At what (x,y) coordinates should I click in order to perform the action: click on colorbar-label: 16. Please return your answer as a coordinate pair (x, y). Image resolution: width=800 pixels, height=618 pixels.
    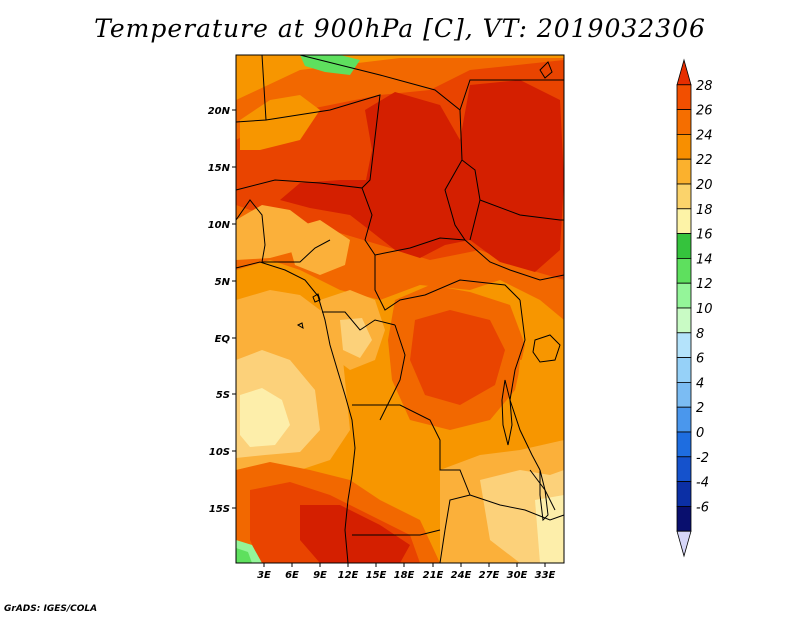
    Looking at the image, I should click on (704, 235).